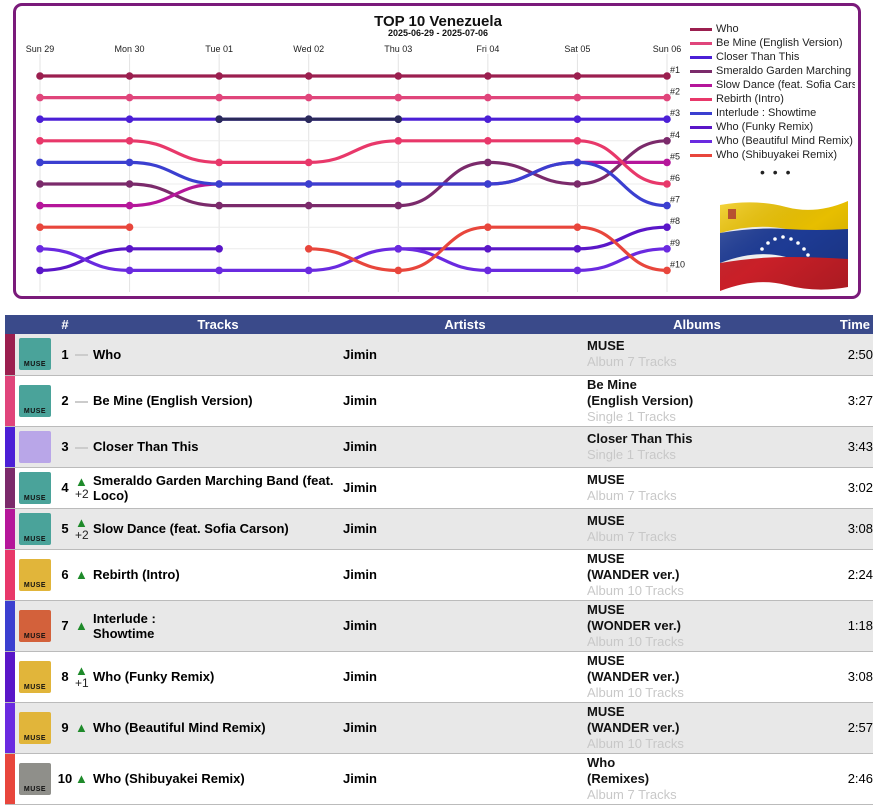 This screenshot has height=811, width=880. What do you see at coordinates (772, 113) in the screenshot?
I see `legend-item: Interlude : Showtime` at bounding box center [772, 113].